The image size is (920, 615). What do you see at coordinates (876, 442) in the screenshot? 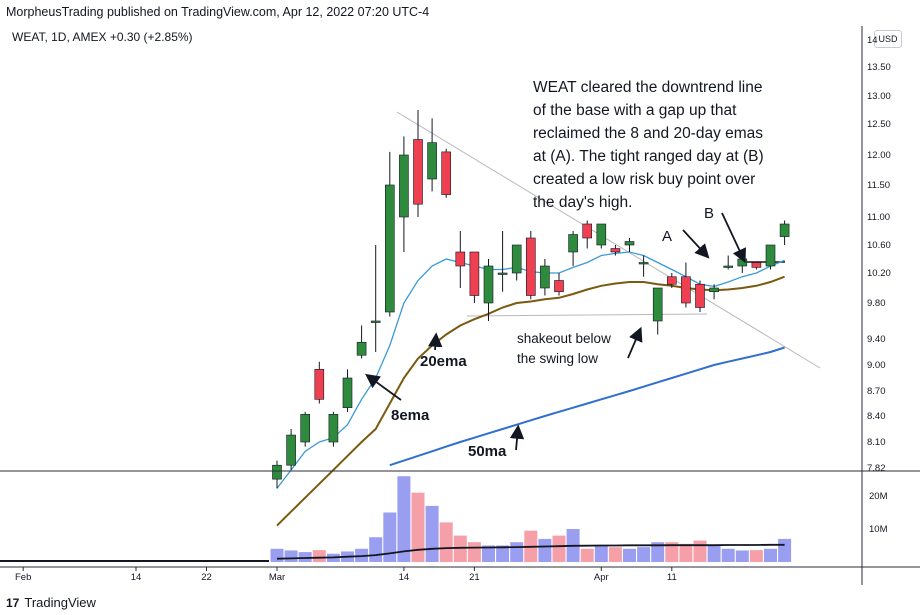
I see `price-tick-label: 8.10` at bounding box center [876, 442].